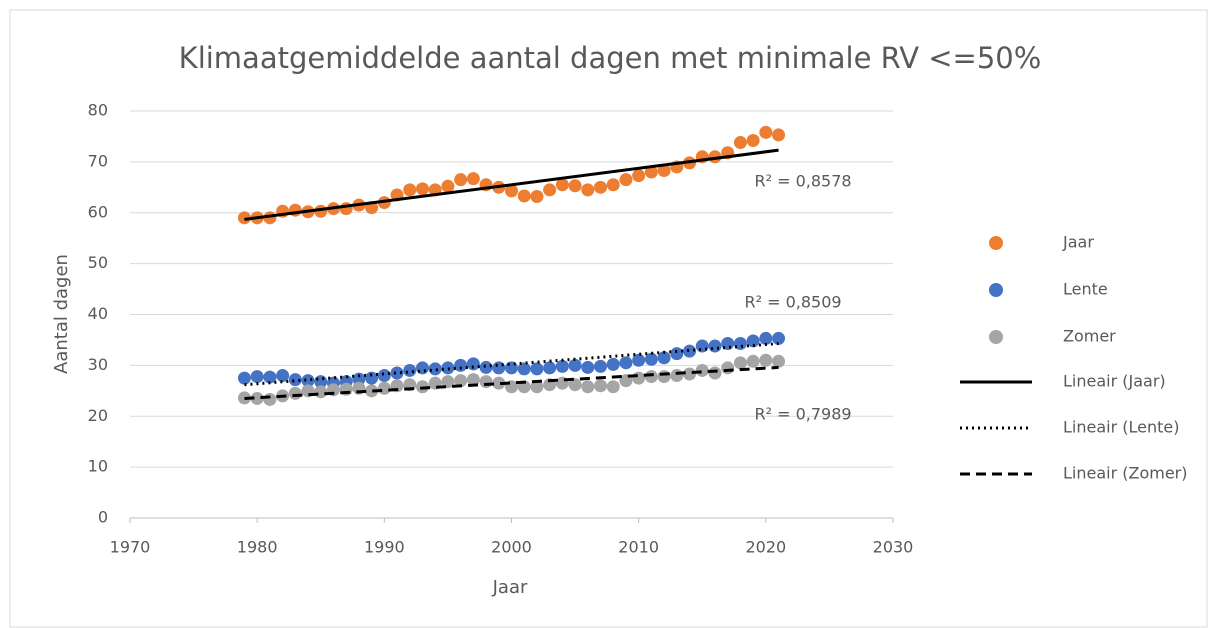  I want to click on x-tick-label: 1980, so click(257, 547).